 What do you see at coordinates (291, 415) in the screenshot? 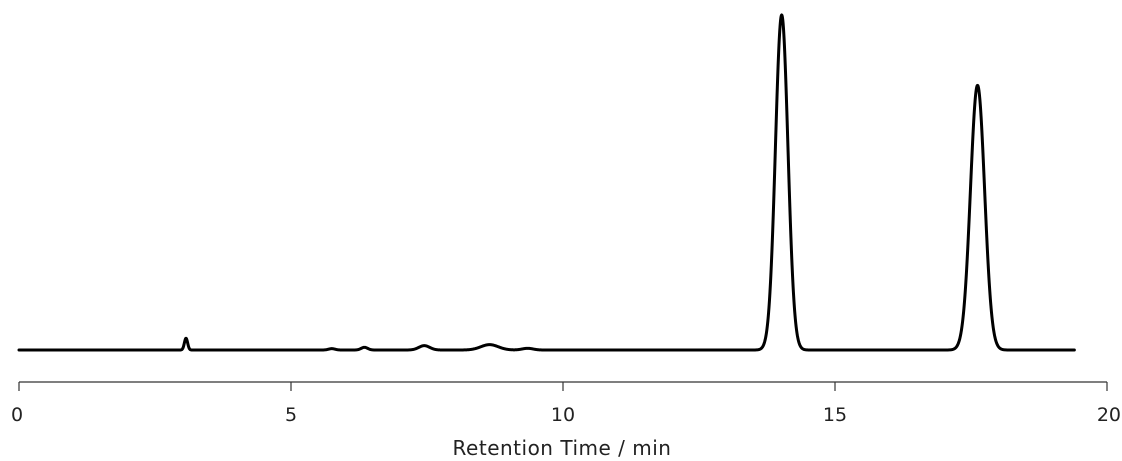
I see `x-tick-label: 5` at bounding box center [291, 415].